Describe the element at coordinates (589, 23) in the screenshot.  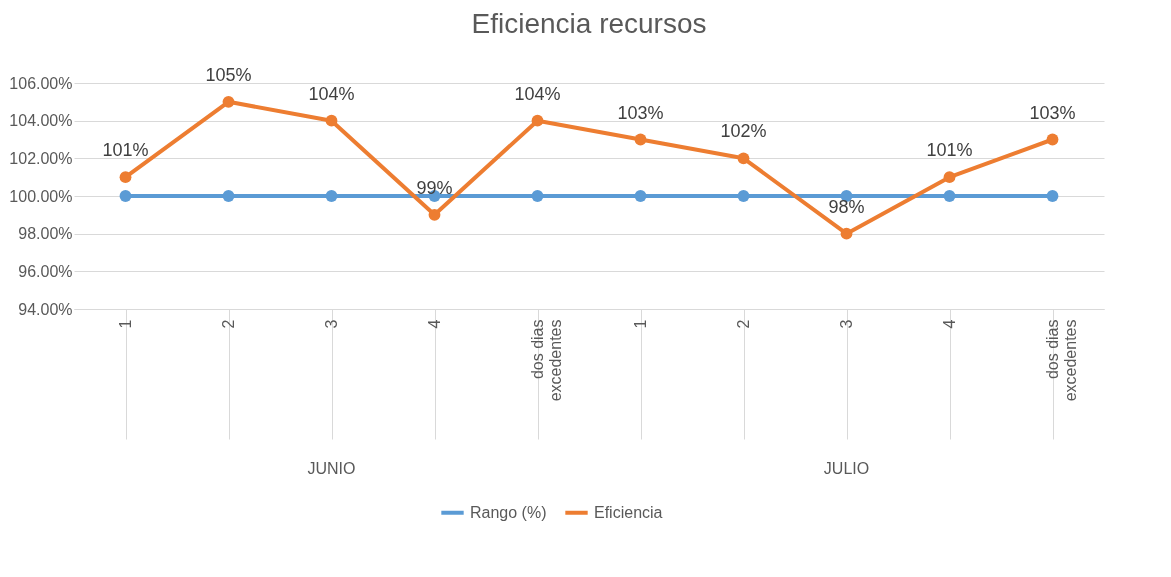
I see `chart-title: Eficiencia recursos` at that location.